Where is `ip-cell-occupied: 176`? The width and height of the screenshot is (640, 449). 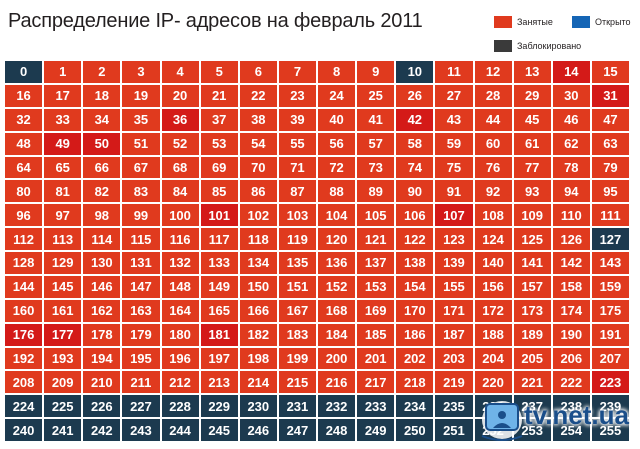 ip-cell-occupied: 176 is located at coordinates (24, 334).